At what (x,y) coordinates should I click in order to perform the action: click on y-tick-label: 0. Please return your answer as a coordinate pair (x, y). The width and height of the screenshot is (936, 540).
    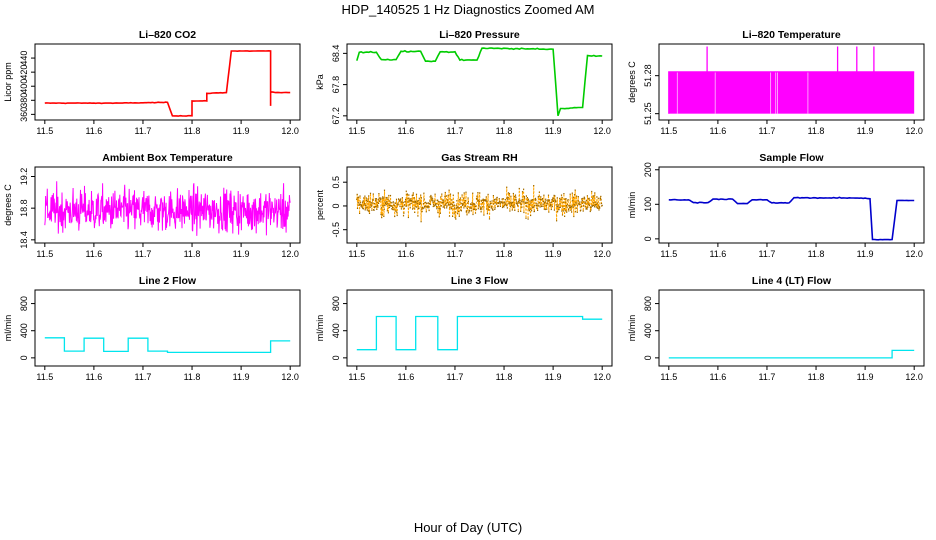
    Looking at the image, I should click on (648, 238).